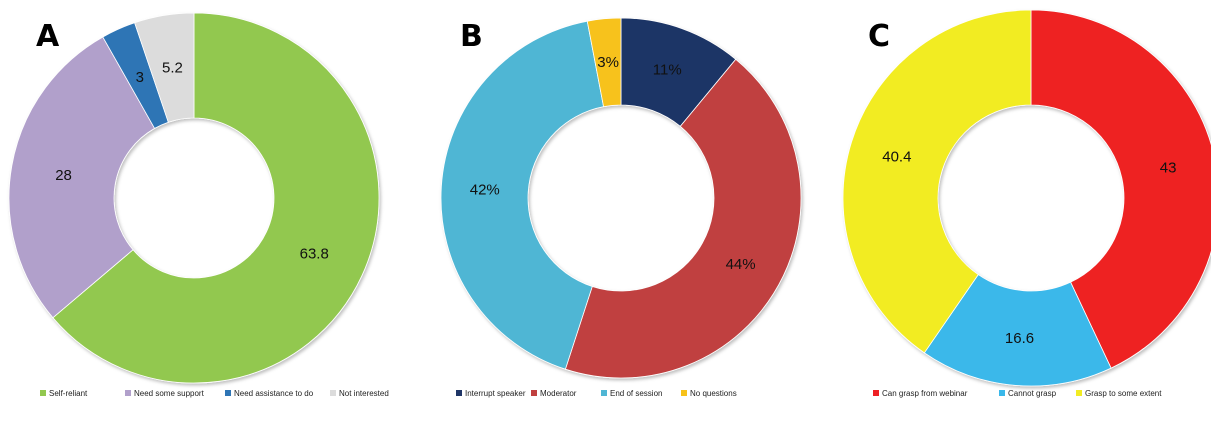 The width and height of the screenshot is (1211, 431). Describe the element at coordinates (364, 393) in the screenshot. I see `legend-label-not-interested: Not interested` at that location.